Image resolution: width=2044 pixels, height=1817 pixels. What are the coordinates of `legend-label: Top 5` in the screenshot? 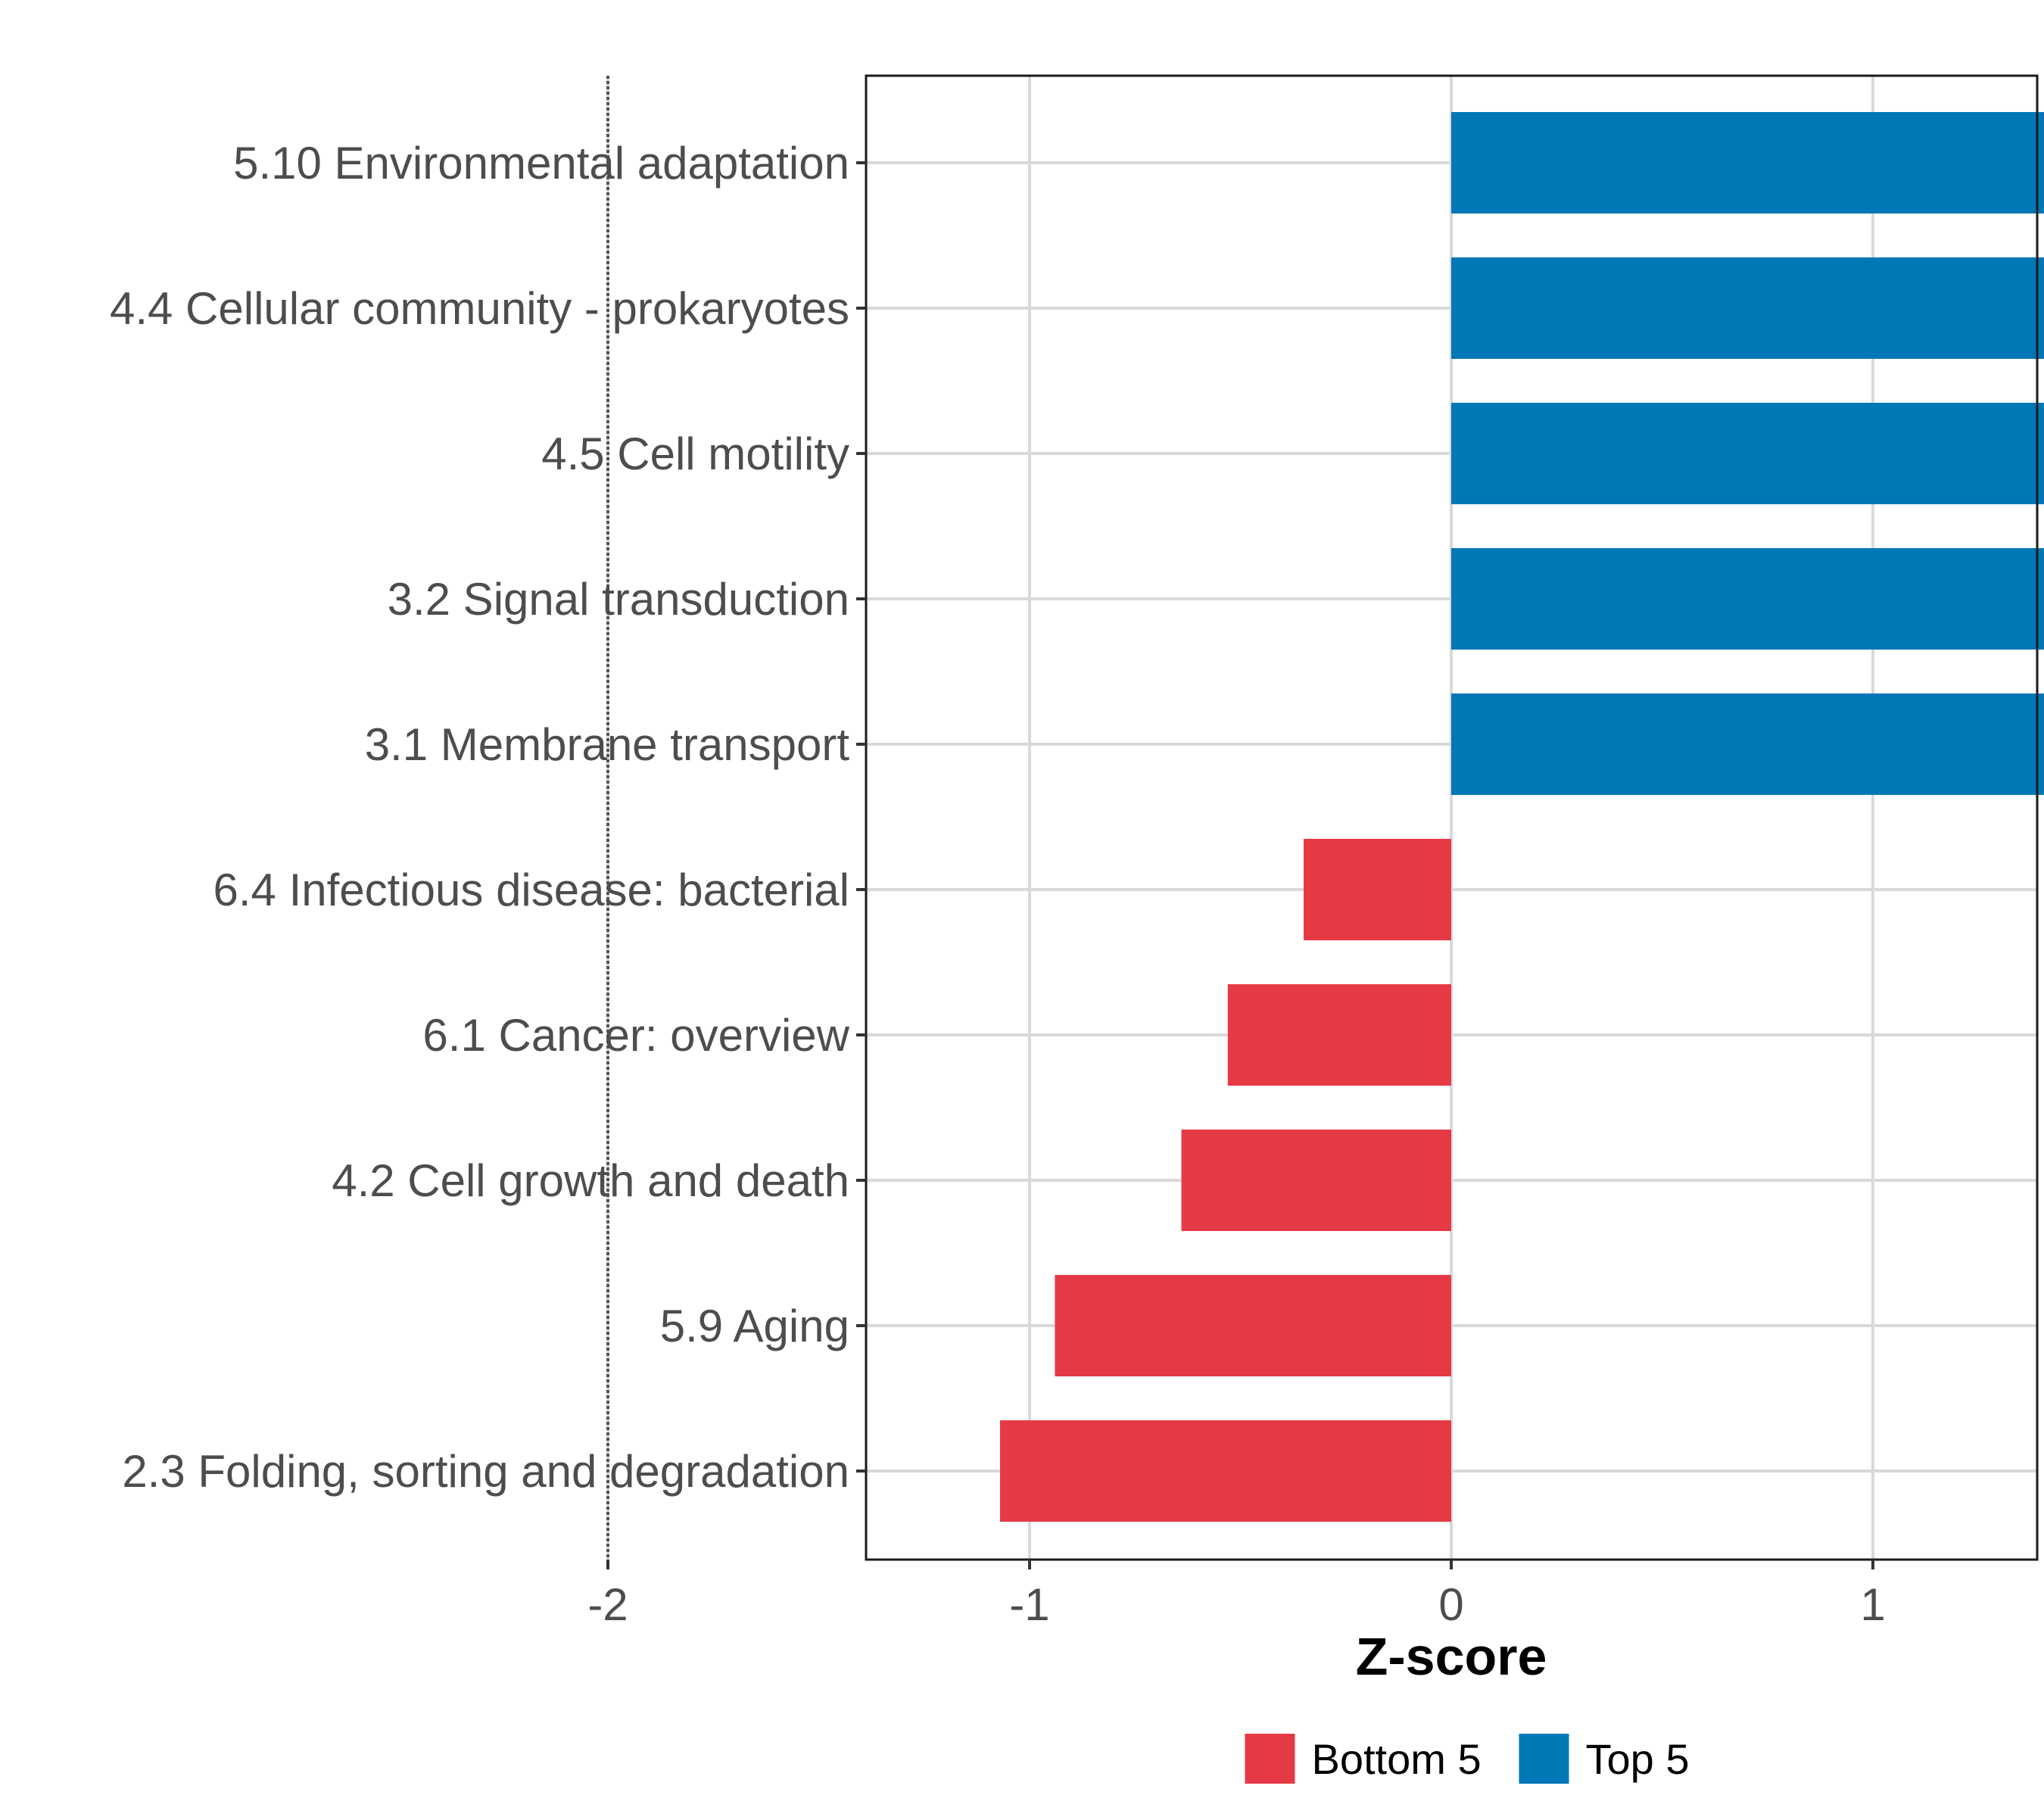 It's located at (1638, 1759).